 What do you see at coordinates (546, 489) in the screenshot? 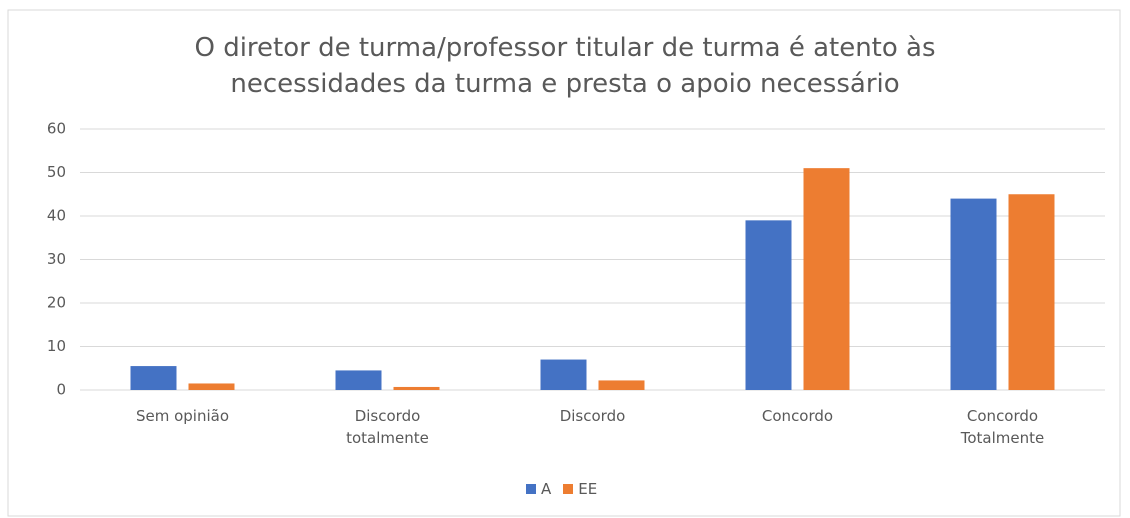
I see `legend-label: A` at bounding box center [546, 489].